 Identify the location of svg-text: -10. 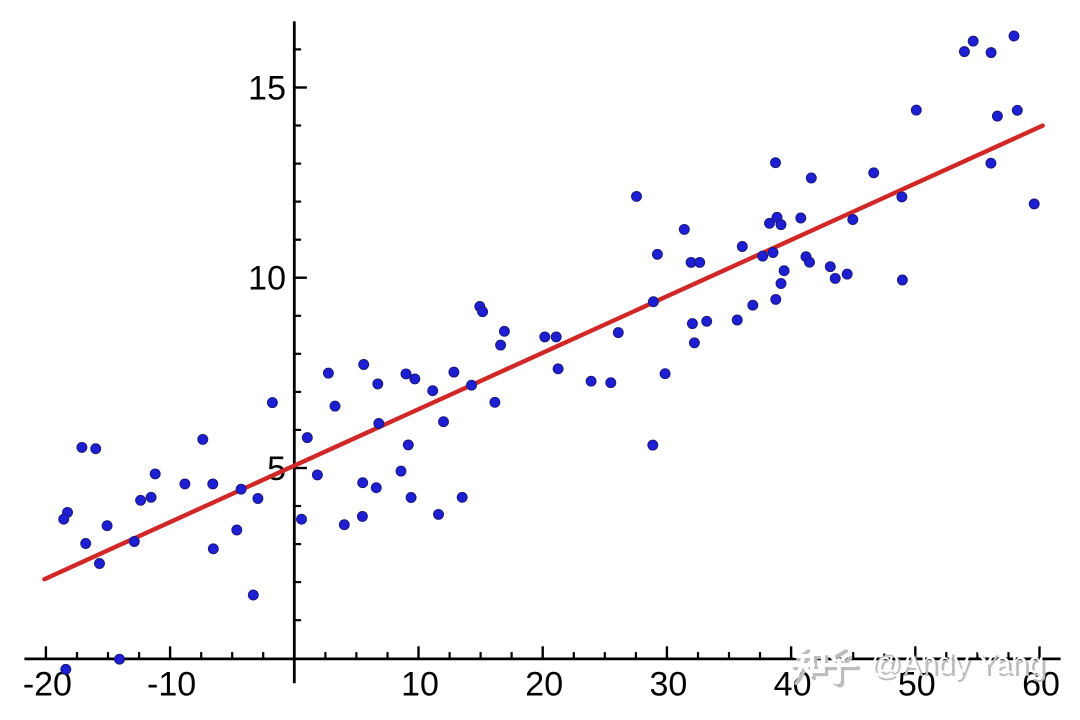
(171, 684).